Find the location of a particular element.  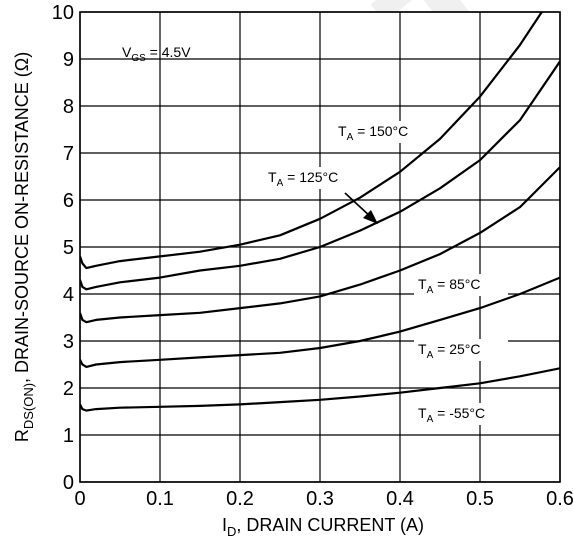

y-tick-label: 5 is located at coordinates (68, 248).